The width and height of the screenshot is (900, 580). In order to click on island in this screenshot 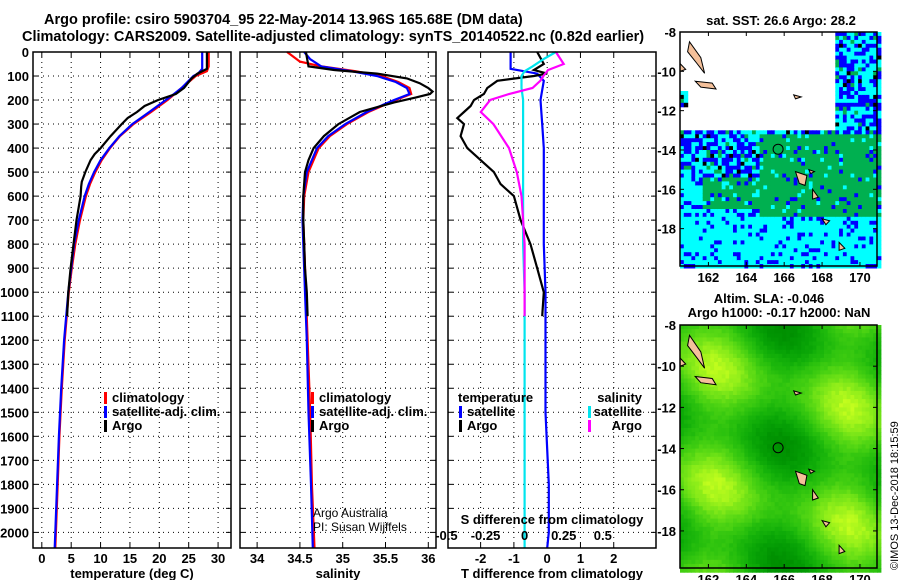, I will do `click(816, 193)`.